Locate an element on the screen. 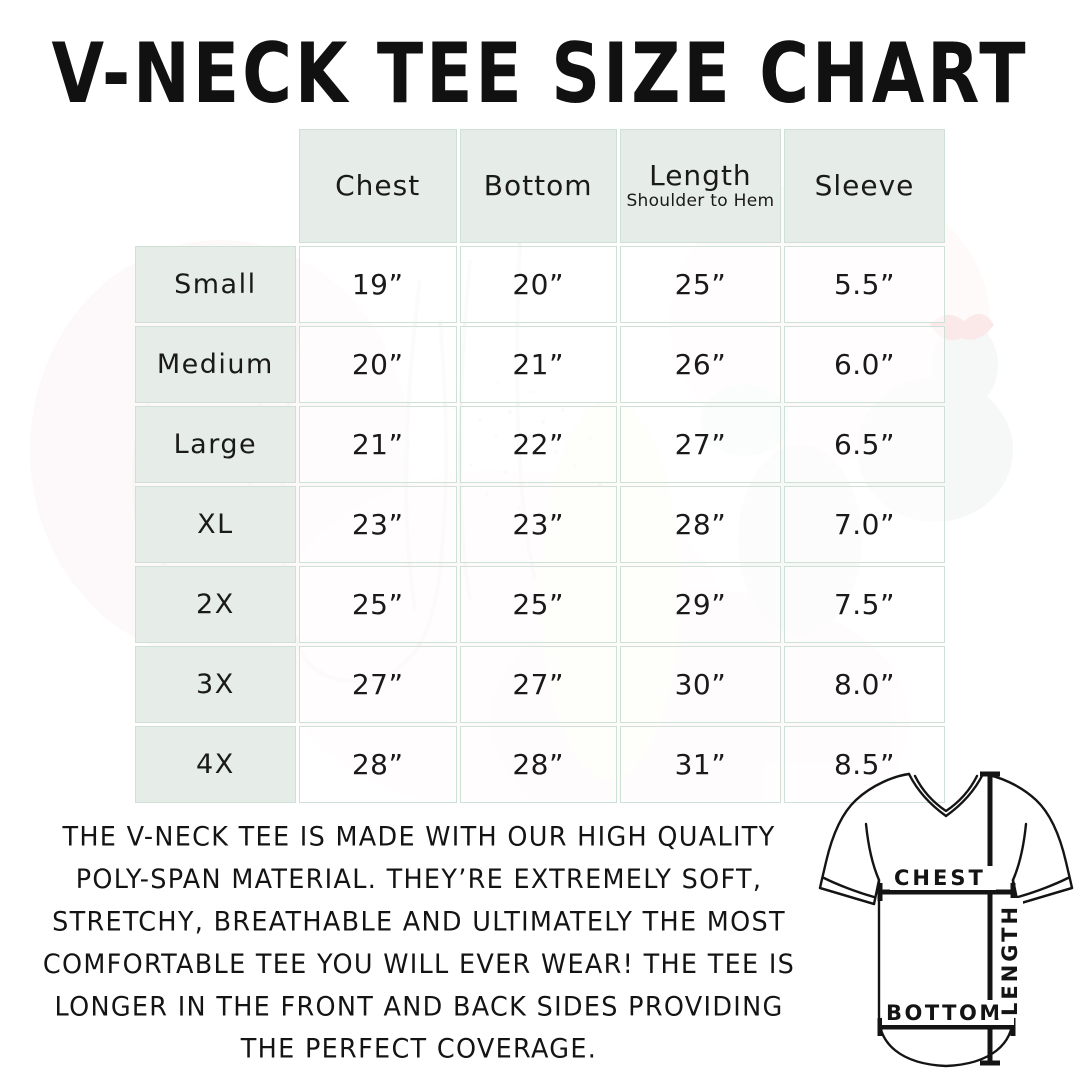 This screenshot has width=1080, height=1084. cell-sleeve: 5.5” is located at coordinates (864, 284).